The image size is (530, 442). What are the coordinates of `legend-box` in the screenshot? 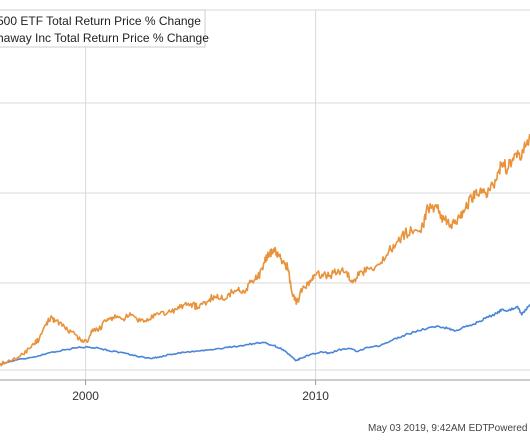 It's located at (103, 28).